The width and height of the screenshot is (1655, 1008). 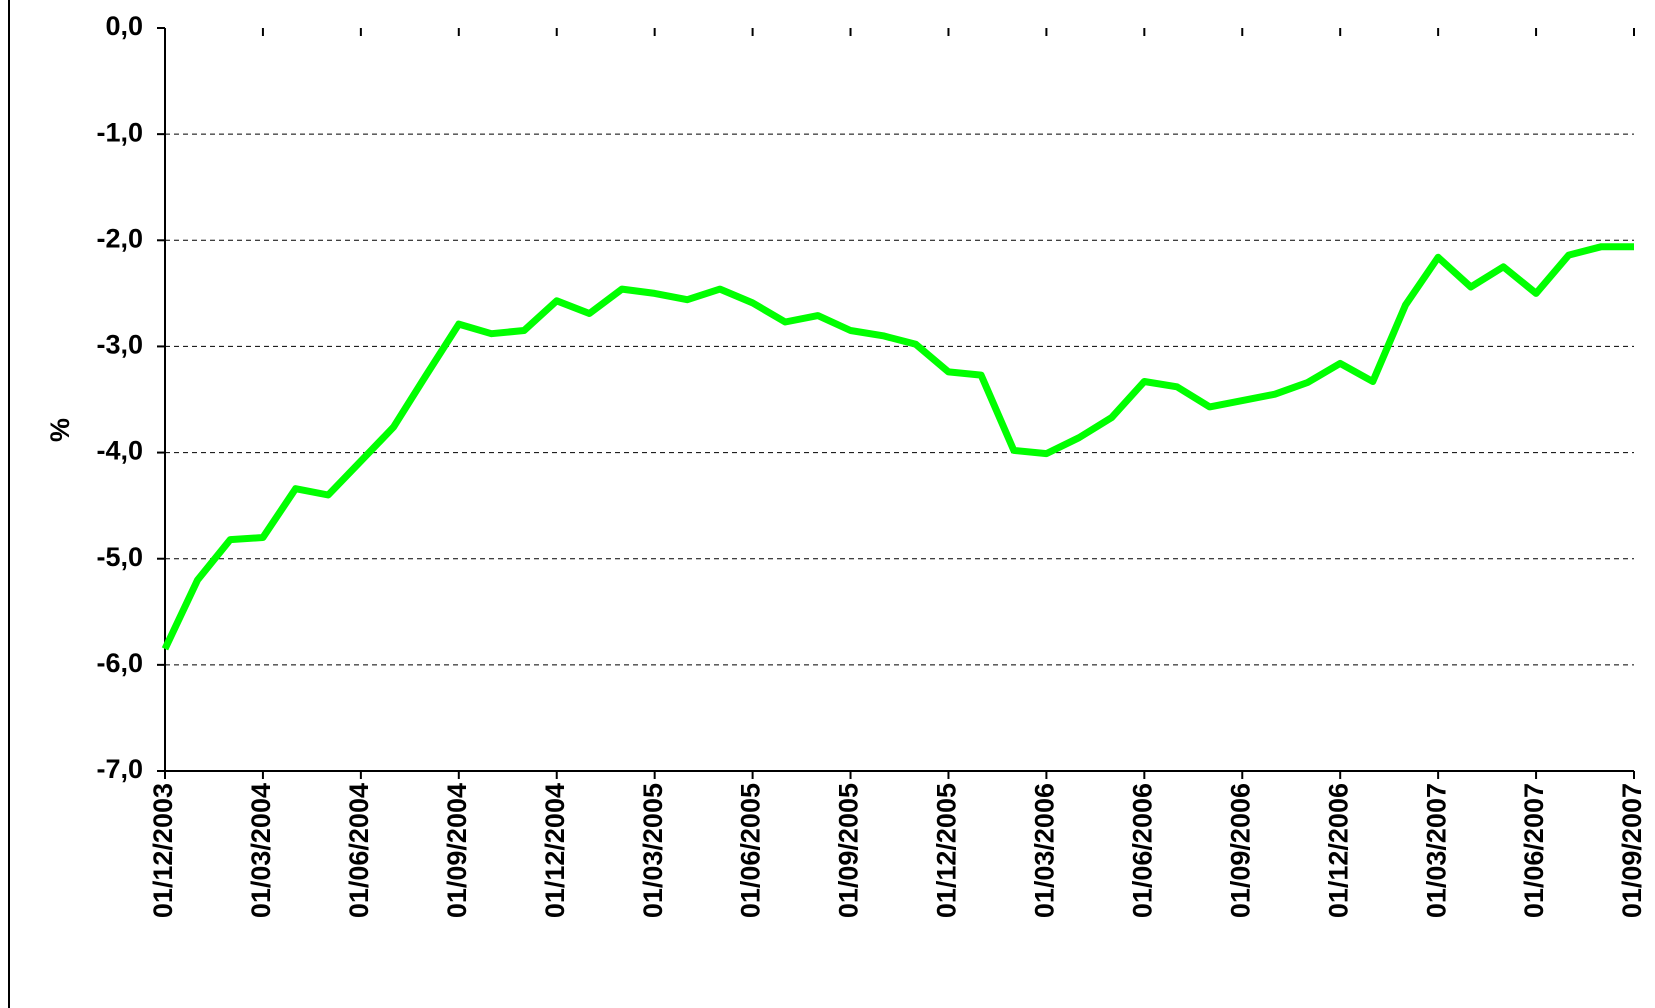 What do you see at coordinates (124, 26) in the screenshot?
I see `y-tick-label: 0,0` at bounding box center [124, 26].